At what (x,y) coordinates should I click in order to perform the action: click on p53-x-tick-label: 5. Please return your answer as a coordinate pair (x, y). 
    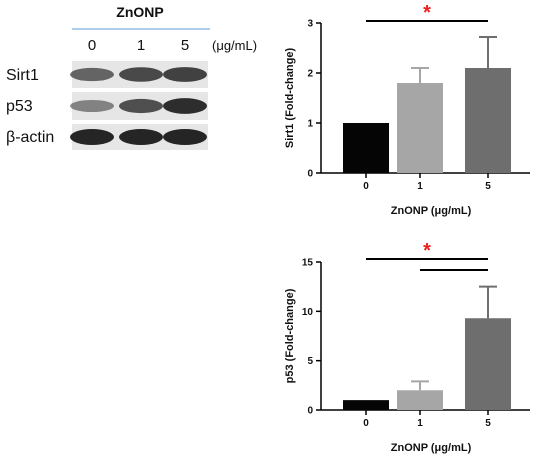
    Looking at the image, I should click on (488, 423).